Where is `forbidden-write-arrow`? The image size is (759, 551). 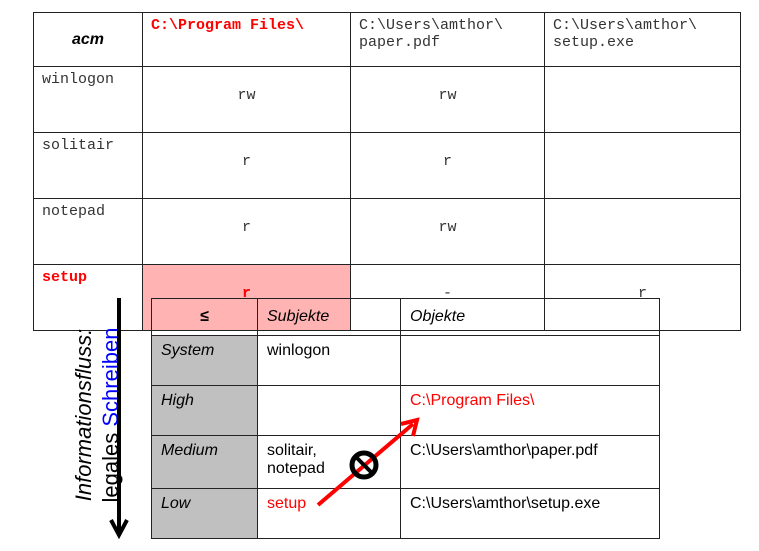
forbidden-write-arrow is located at coordinates (368, 462).